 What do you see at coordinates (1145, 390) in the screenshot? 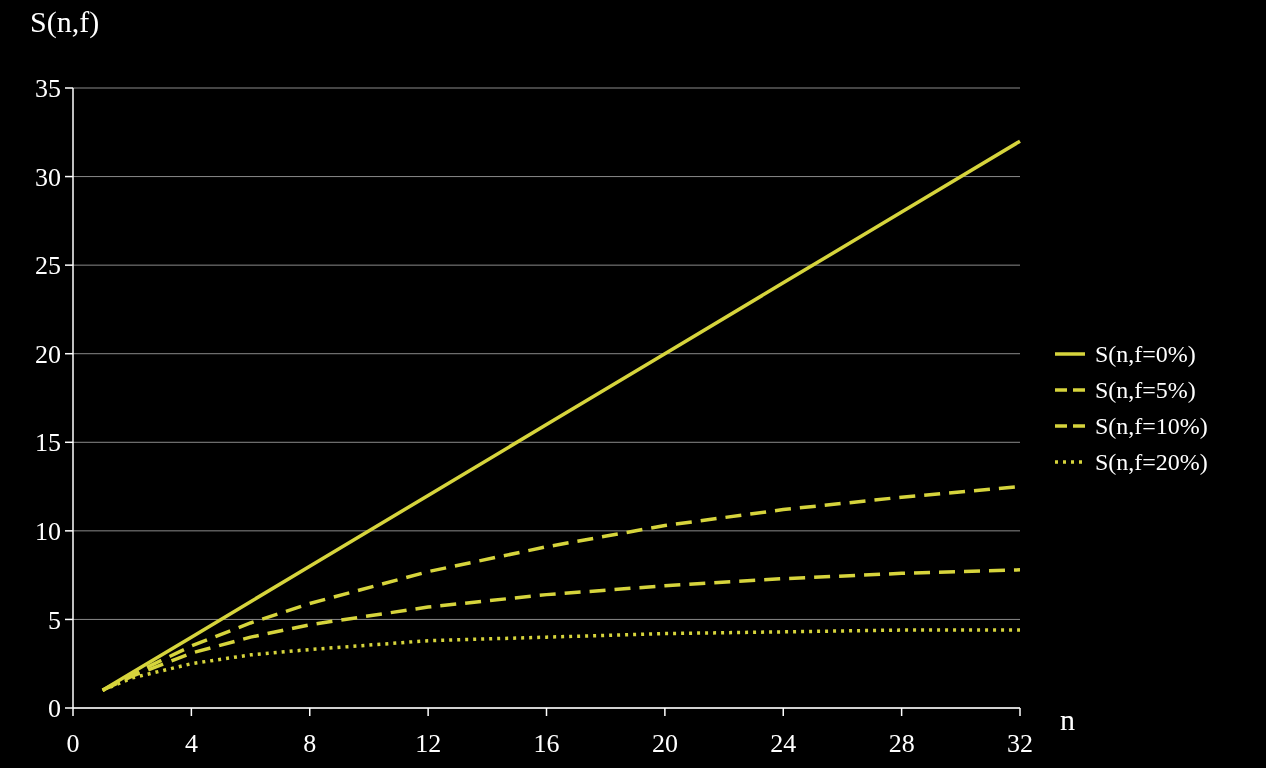
I see `legend-label: S(n,f=5%)` at bounding box center [1145, 390].